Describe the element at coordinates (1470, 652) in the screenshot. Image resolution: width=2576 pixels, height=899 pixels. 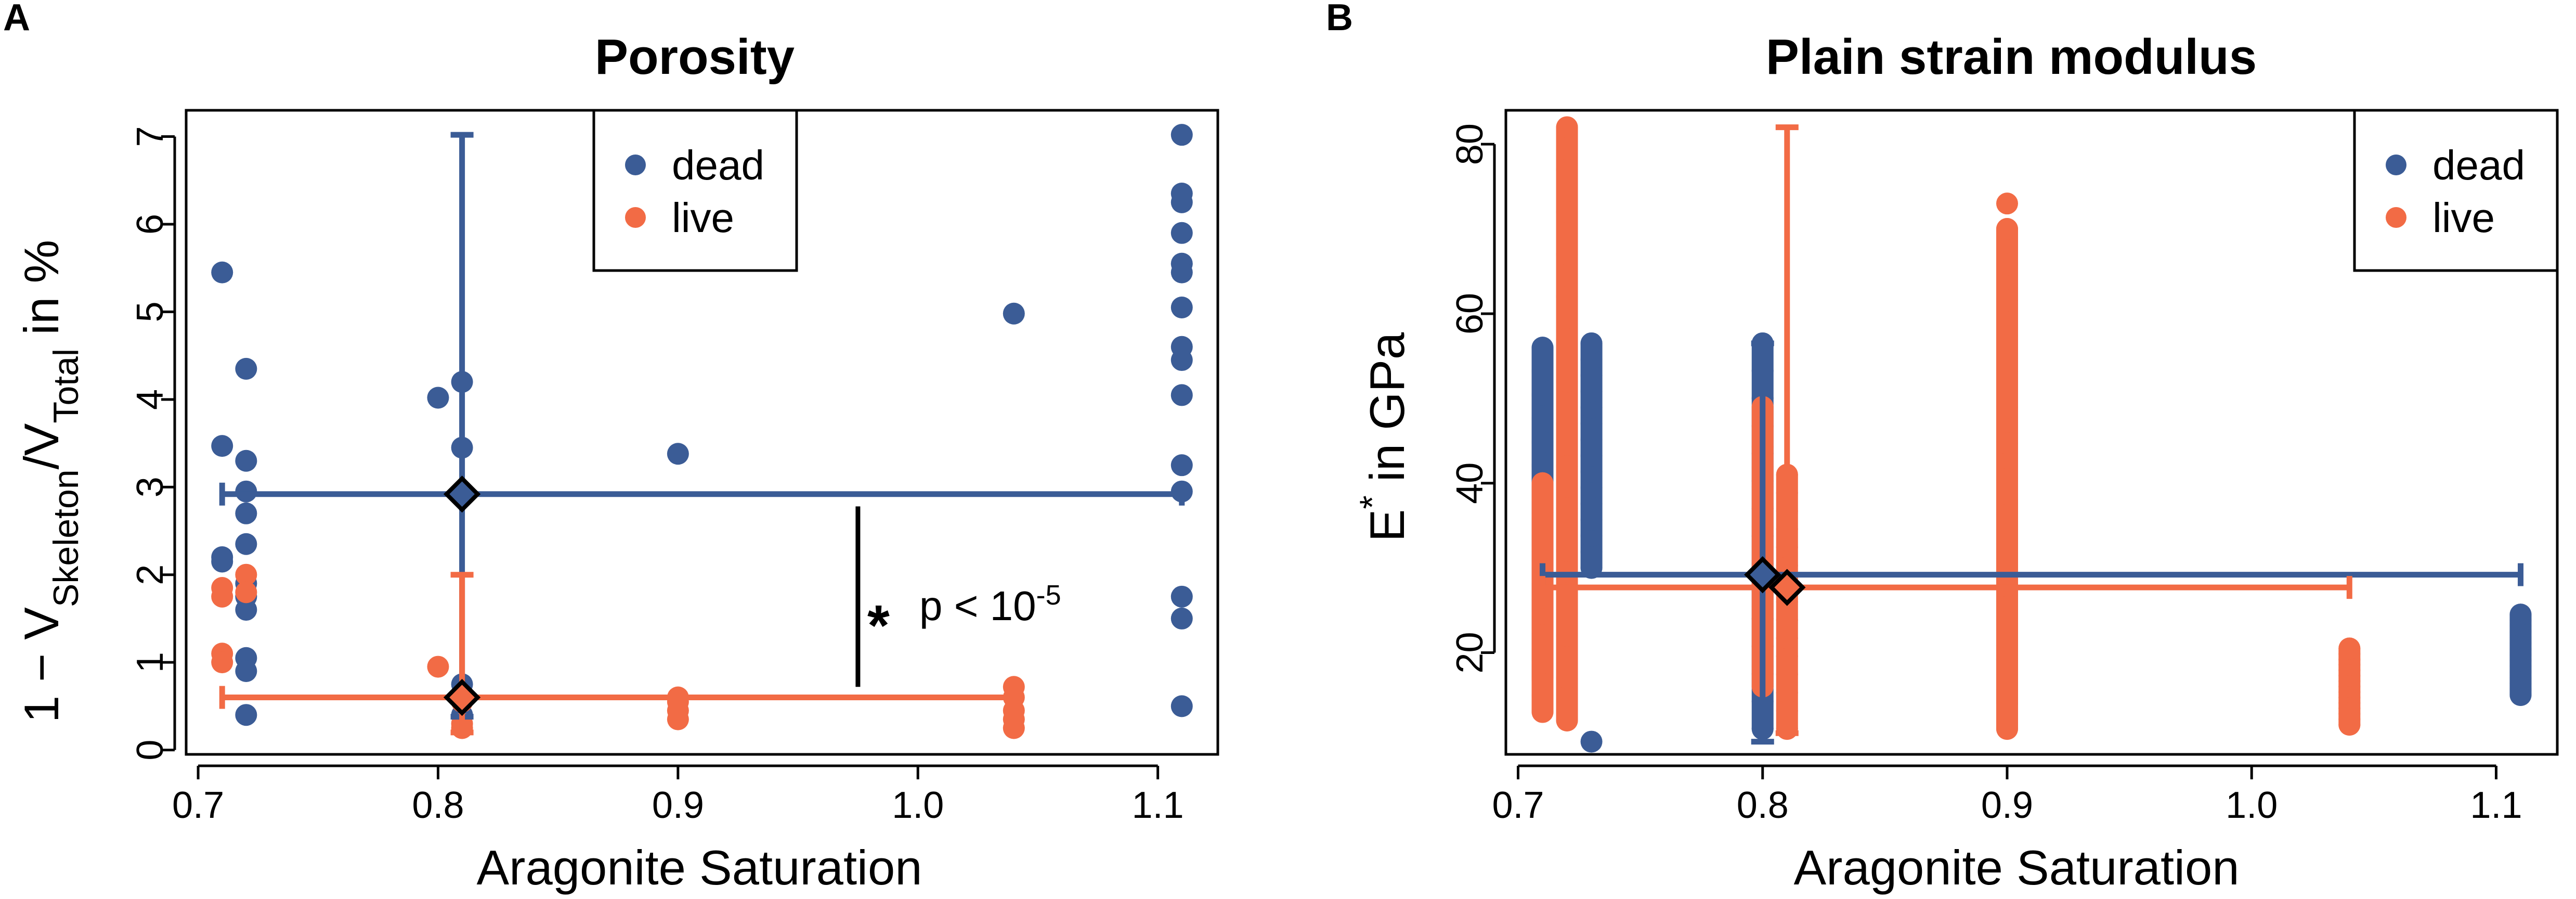
I see `chart-b-ytick-label: 20` at that location.